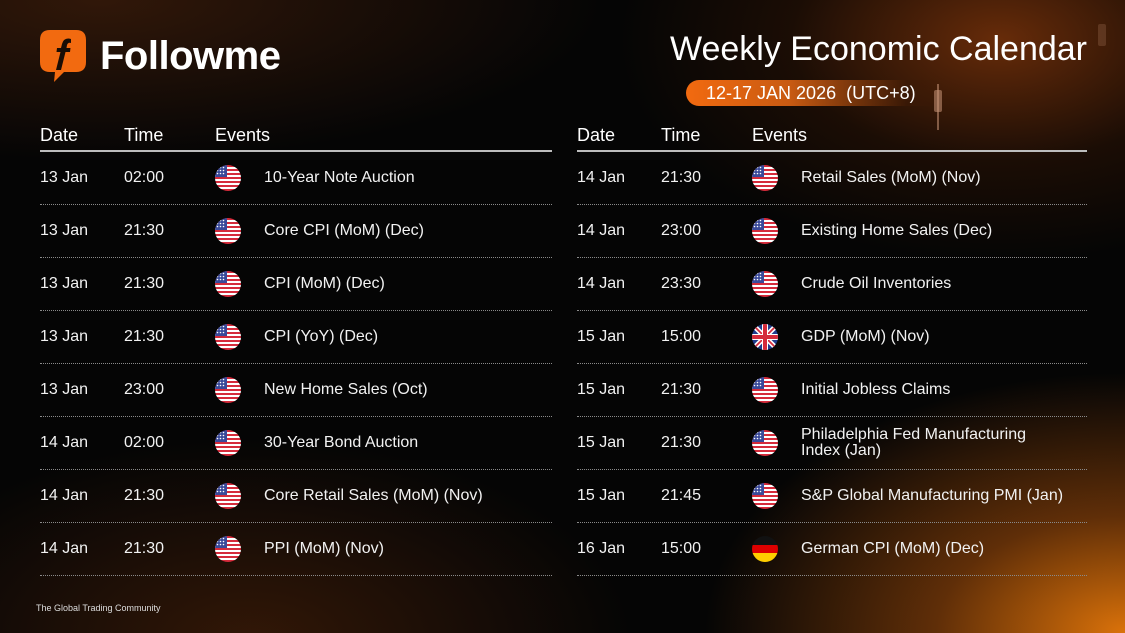 The image size is (1125, 633). I want to click on event-cell: Core CPI (MoM) (Dec), so click(383, 231).